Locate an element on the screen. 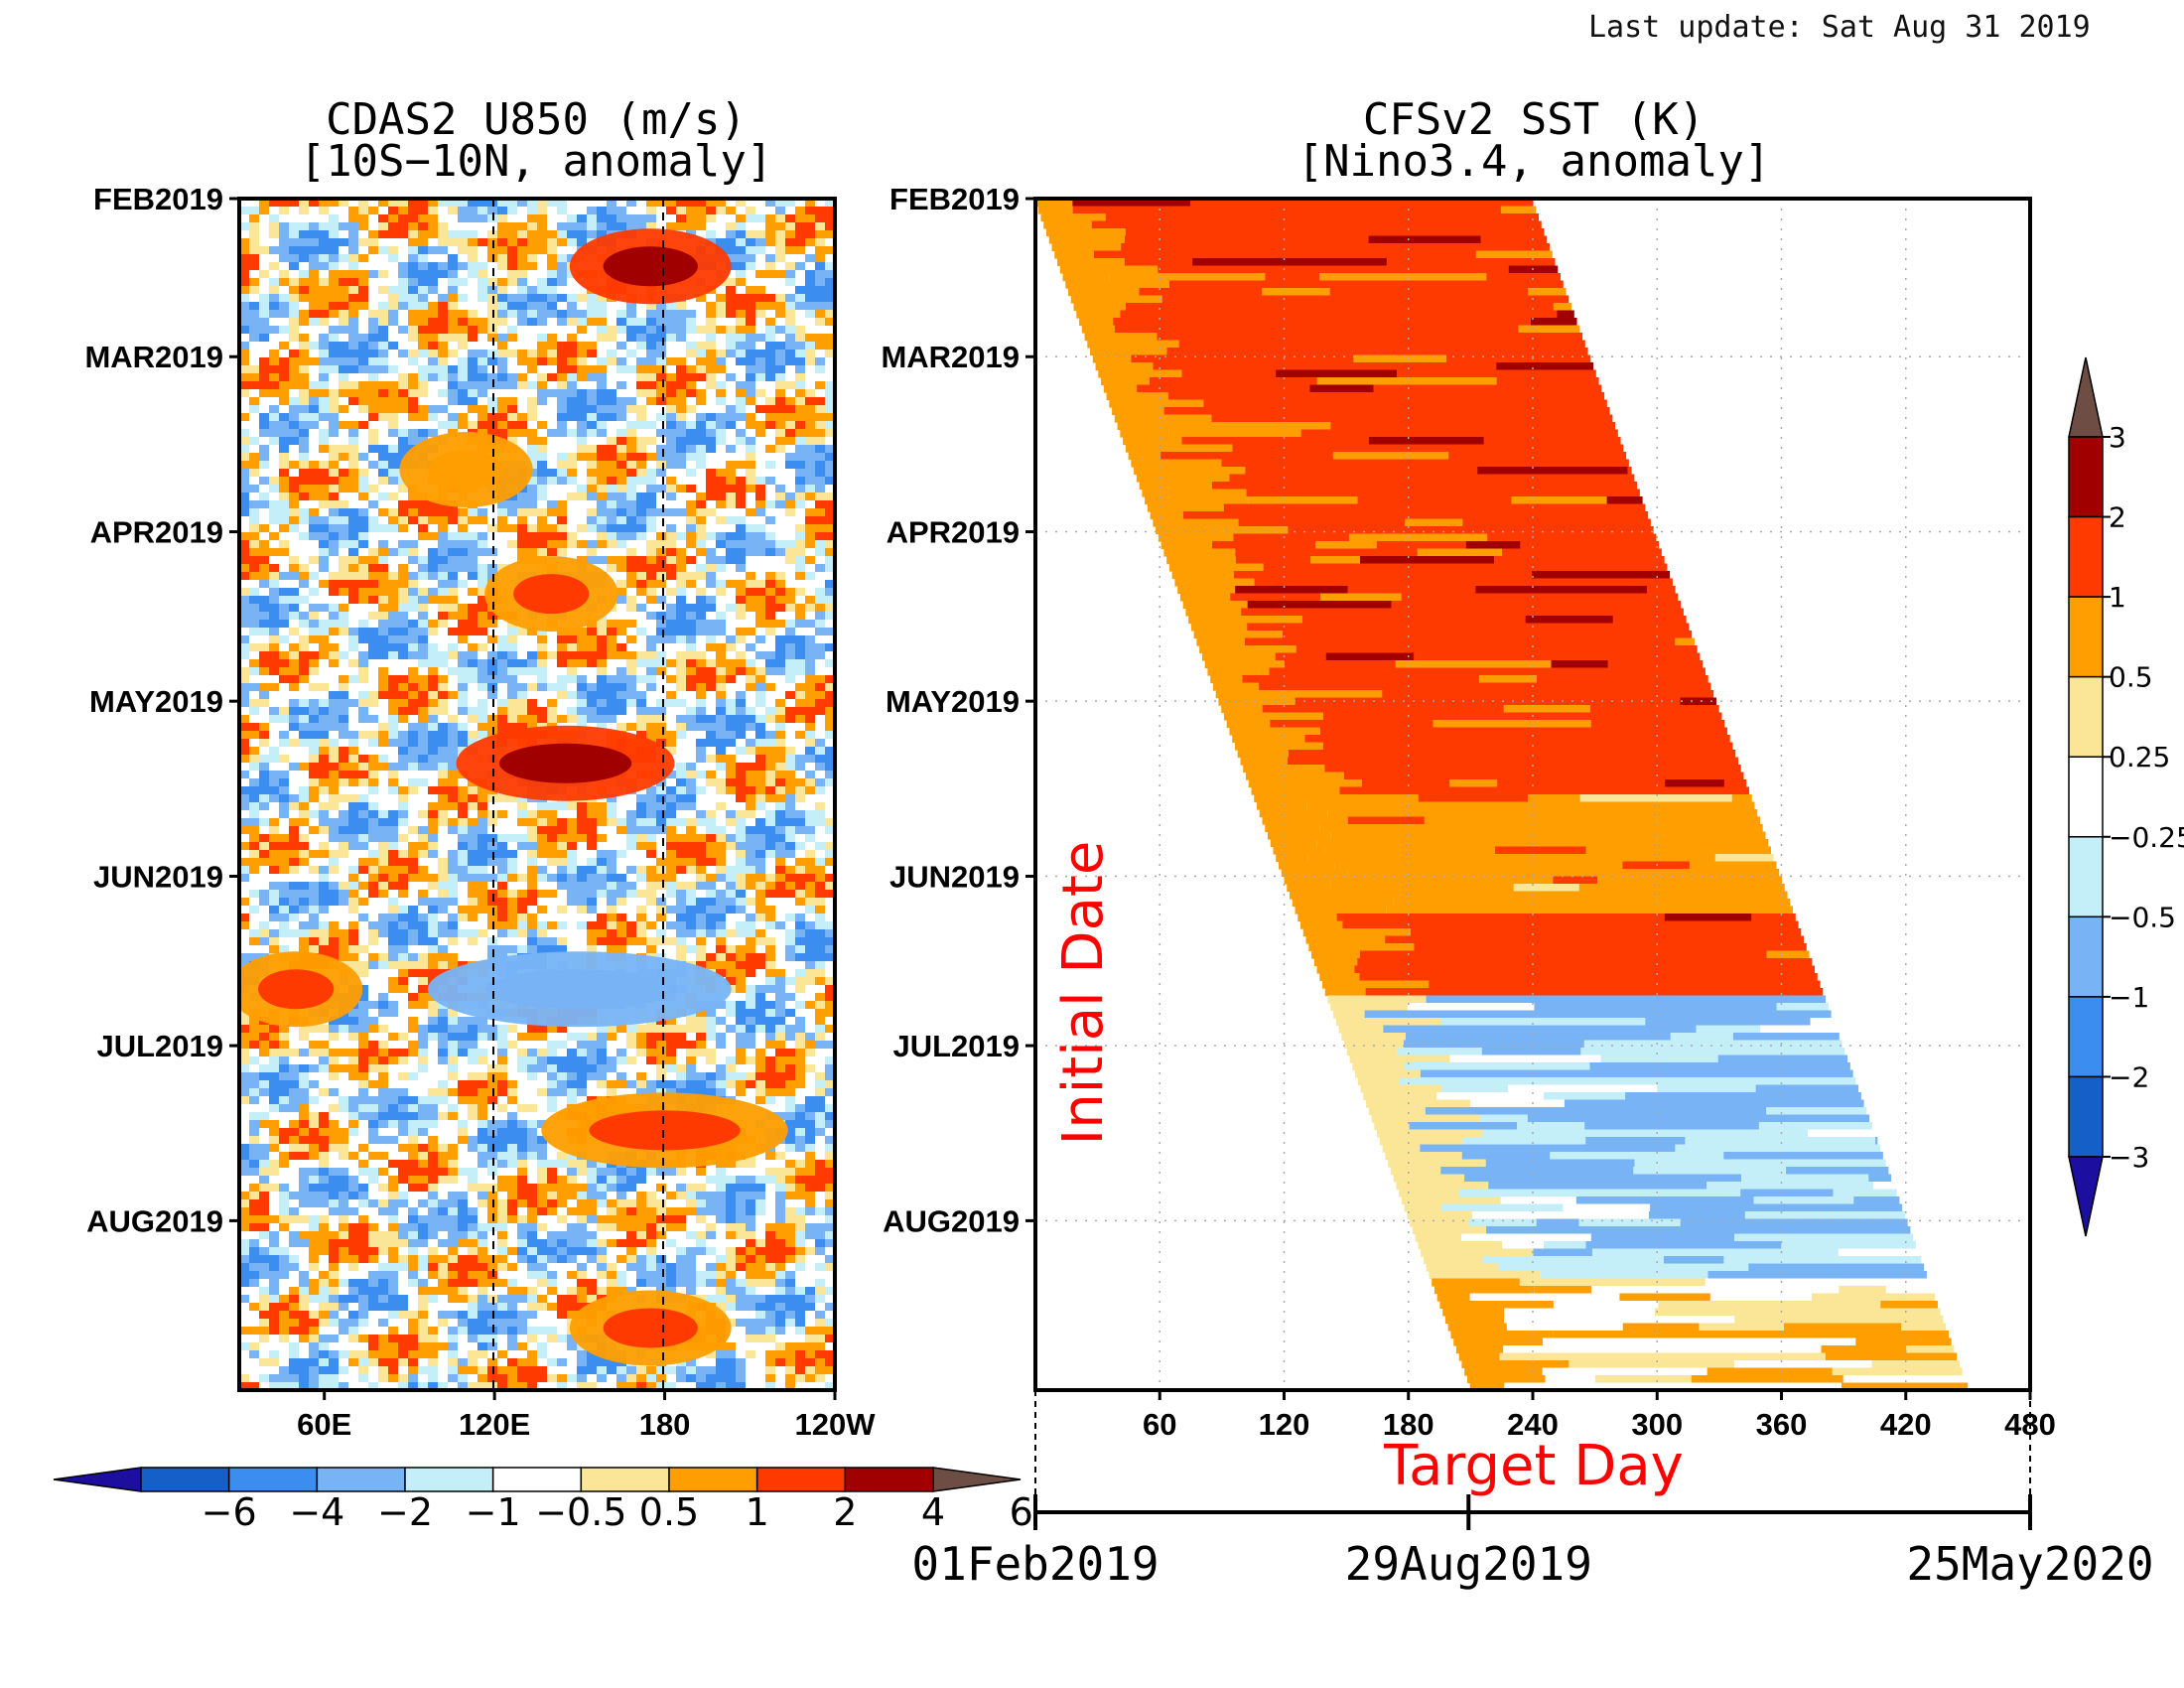 This screenshot has width=2184, height=1688. last-update: Last update: Sat Aug 31 2019 is located at coordinates (1839, 27).